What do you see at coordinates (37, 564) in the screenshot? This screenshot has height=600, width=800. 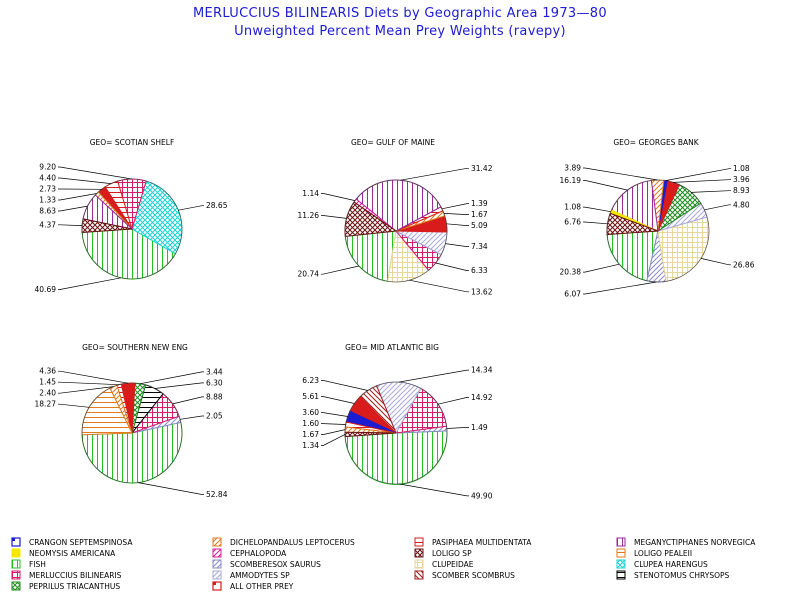 I see `legend-label: FISH` at bounding box center [37, 564].